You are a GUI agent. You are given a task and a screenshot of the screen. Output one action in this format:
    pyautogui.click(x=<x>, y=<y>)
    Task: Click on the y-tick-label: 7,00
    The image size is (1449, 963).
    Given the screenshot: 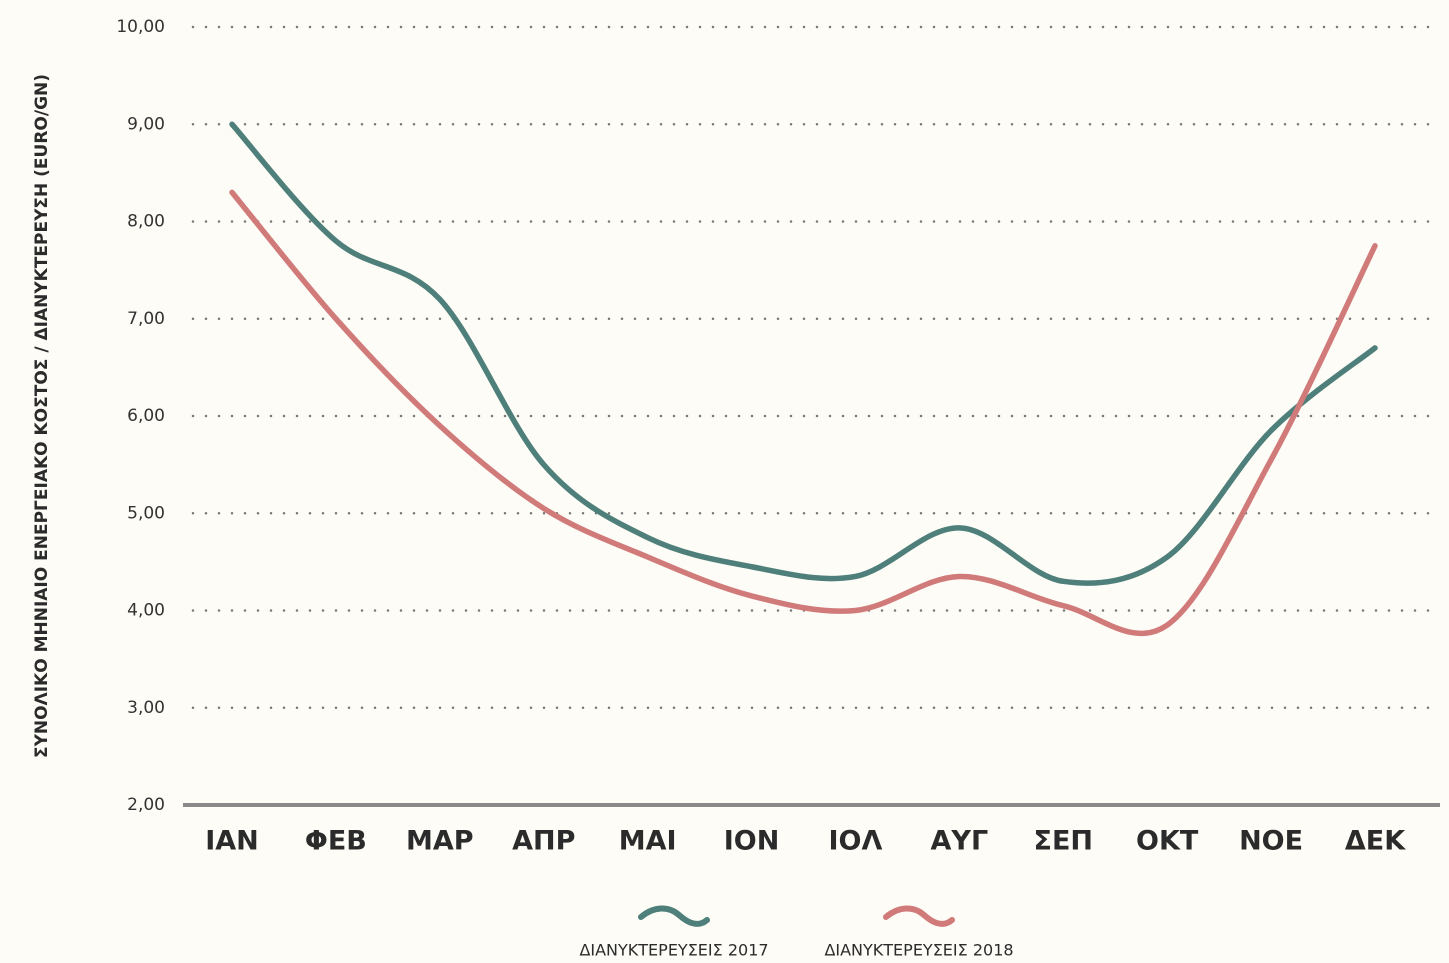 What is the action you would take?
    pyautogui.click(x=146, y=319)
    